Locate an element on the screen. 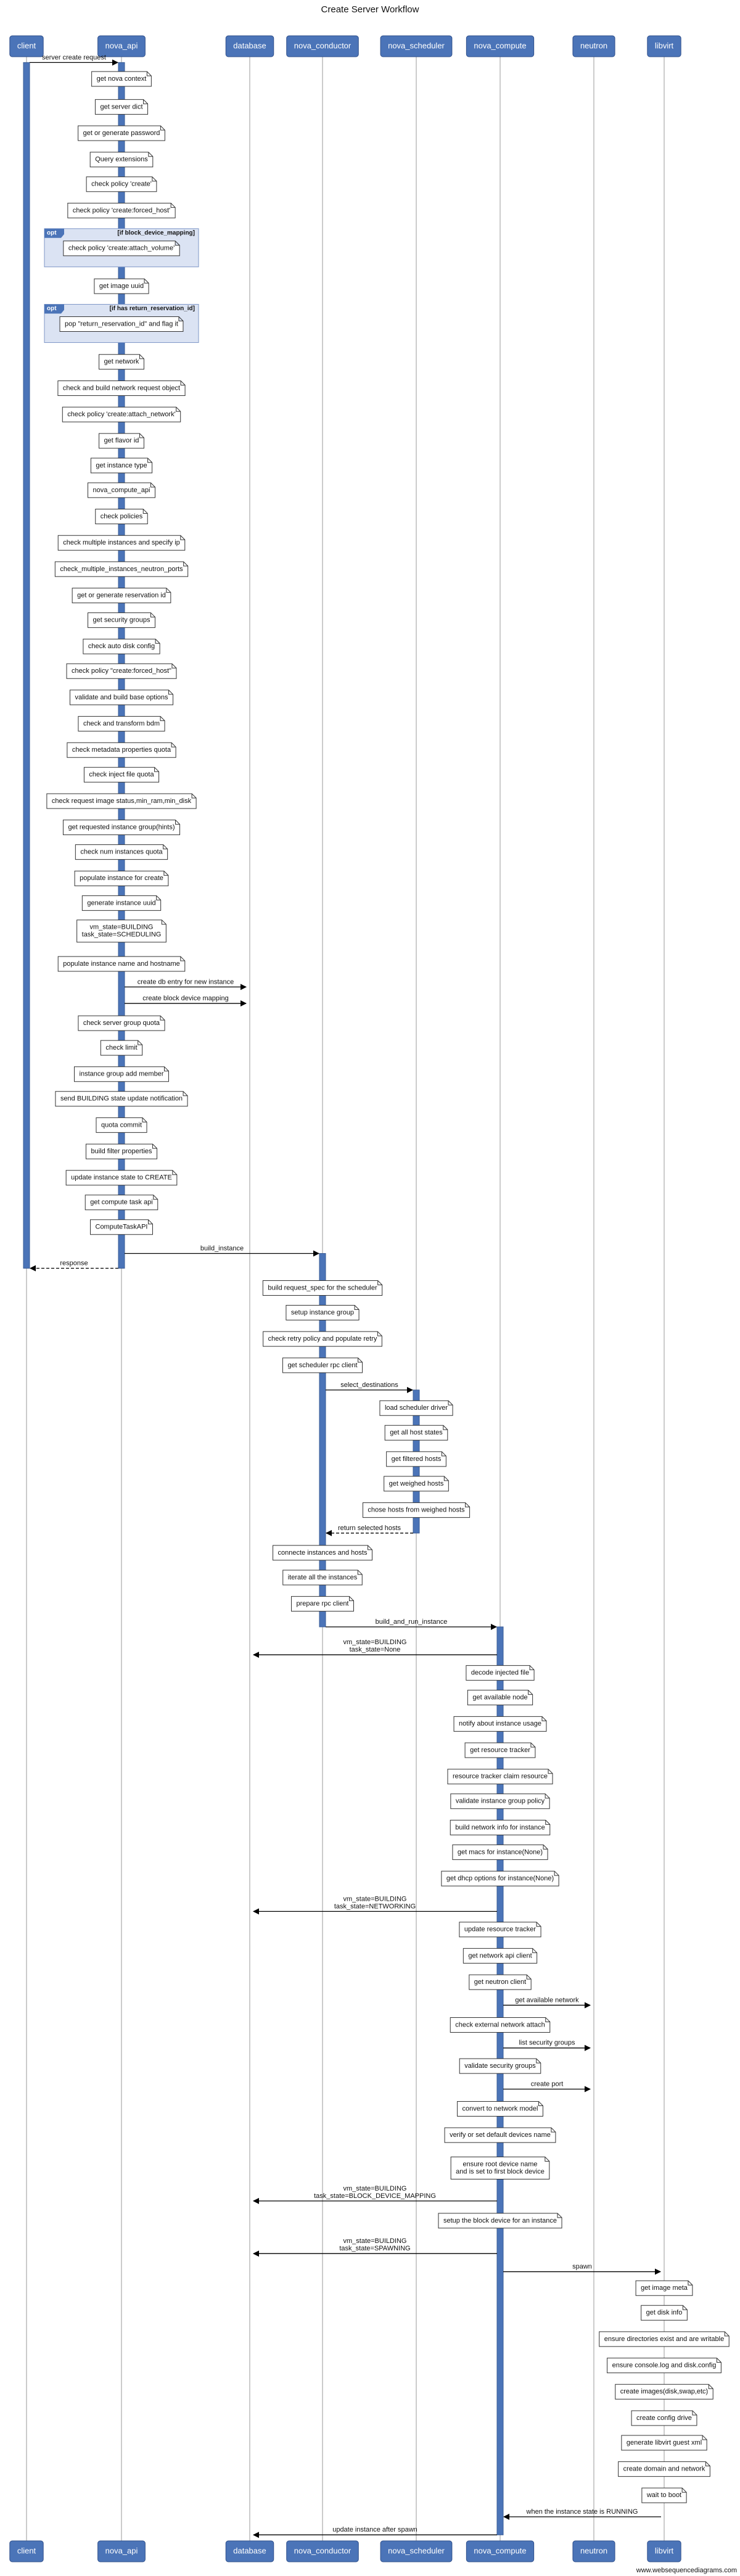  opt-label: opt is located at coordinates (52, 308).